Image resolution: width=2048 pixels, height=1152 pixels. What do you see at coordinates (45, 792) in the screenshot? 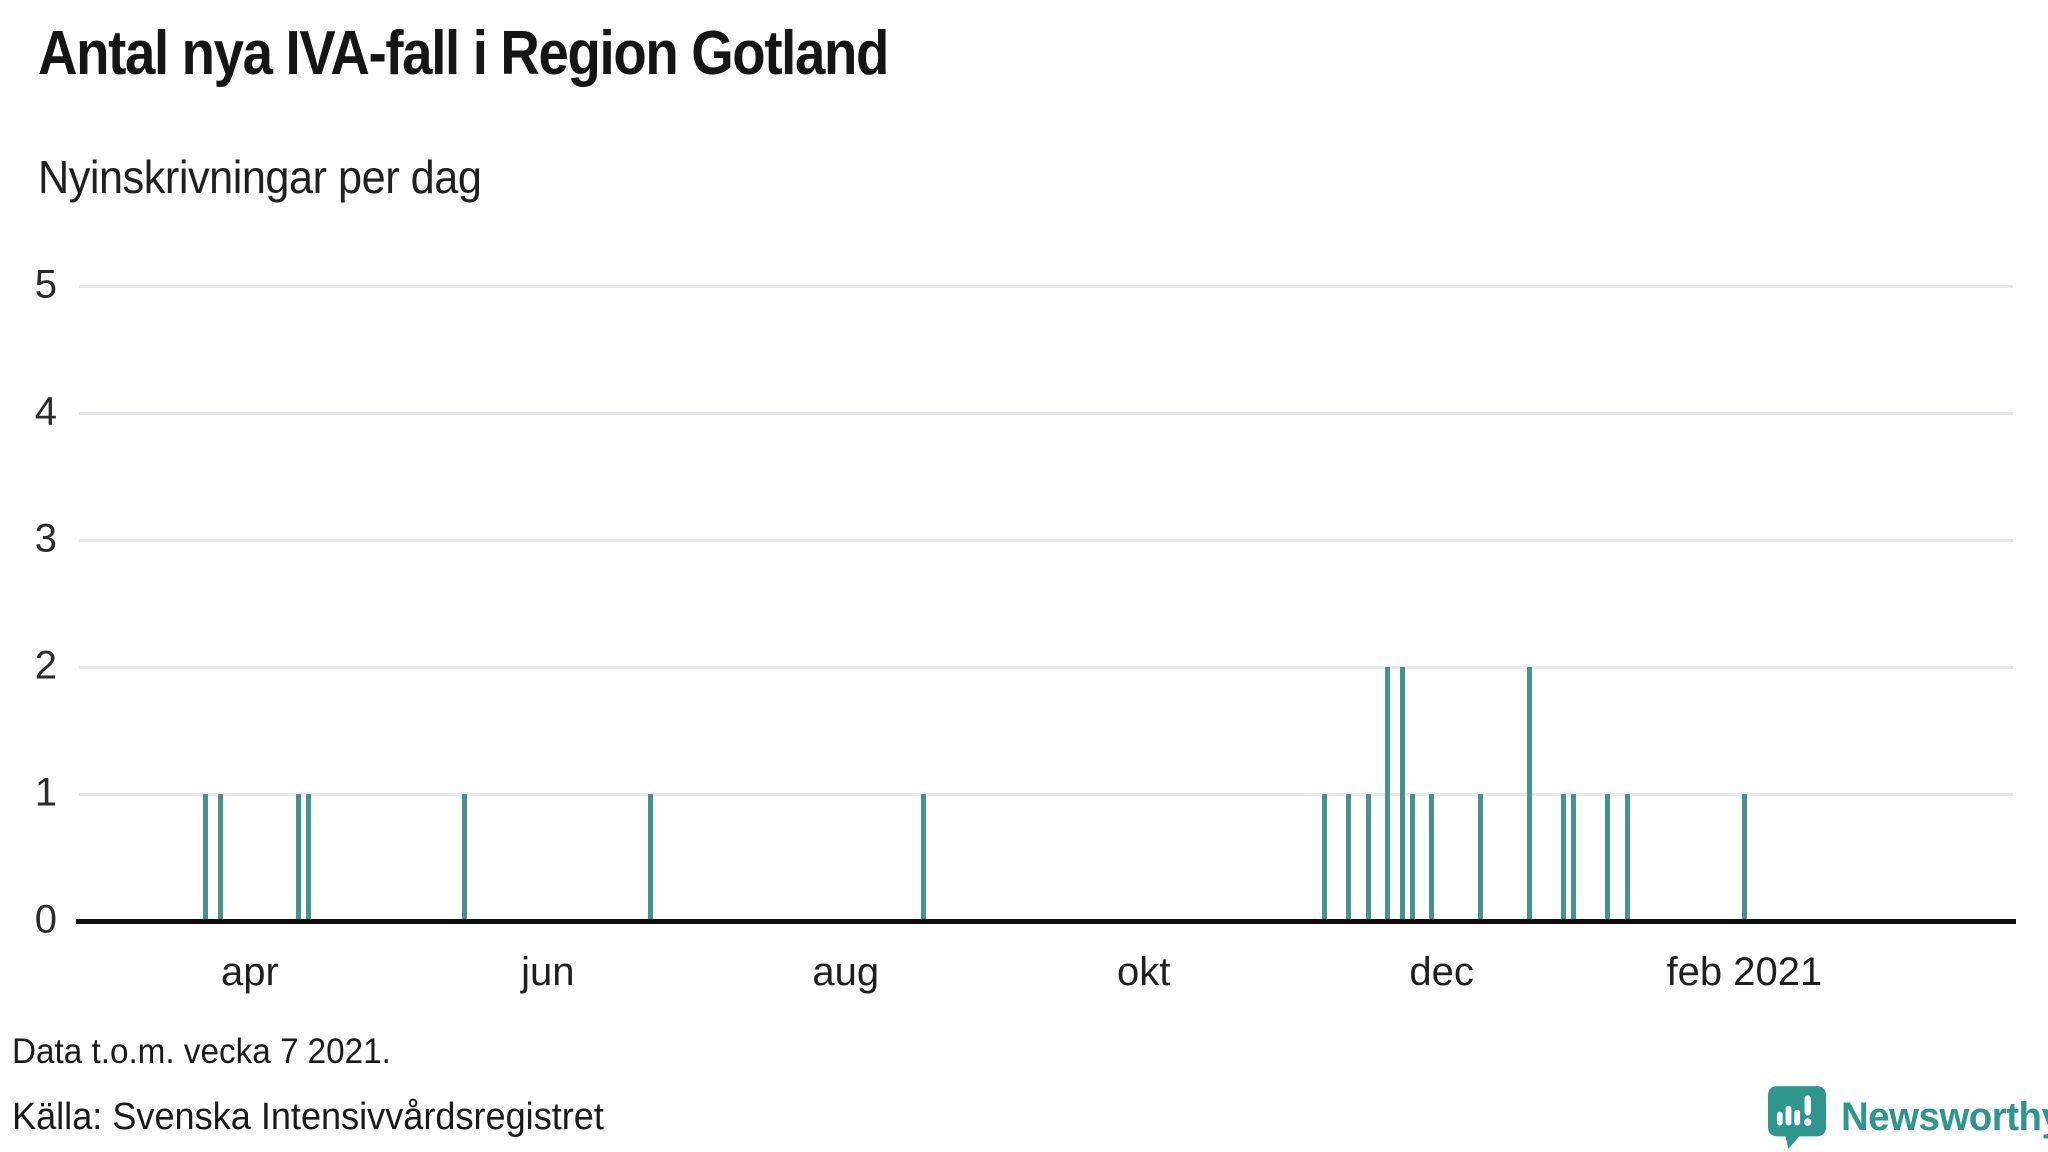
I see `y-axis-tick-label: 1` at bounding box center [45, 792].